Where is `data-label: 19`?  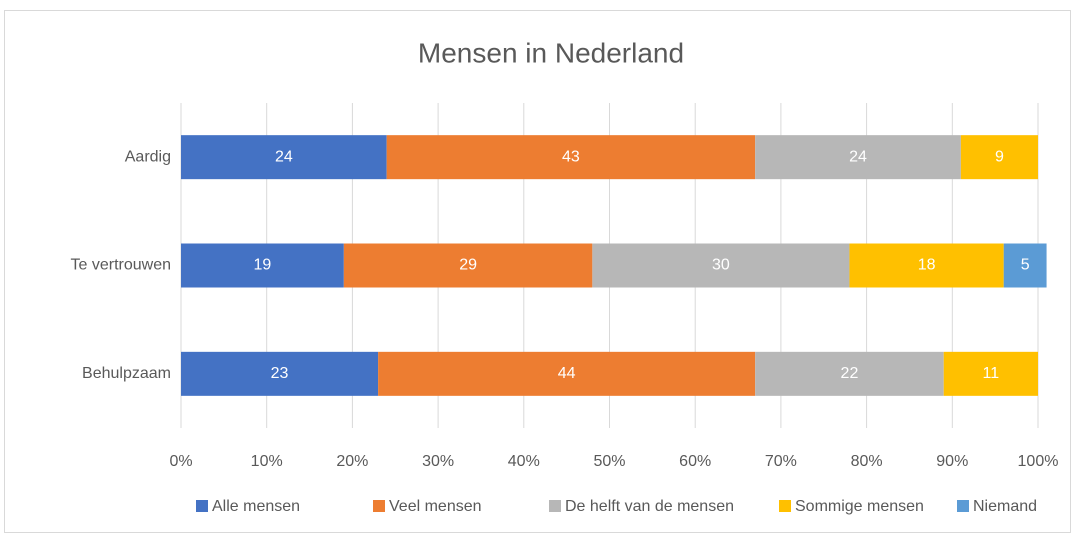
data-label: 19 is located at coordinates (263, 265).